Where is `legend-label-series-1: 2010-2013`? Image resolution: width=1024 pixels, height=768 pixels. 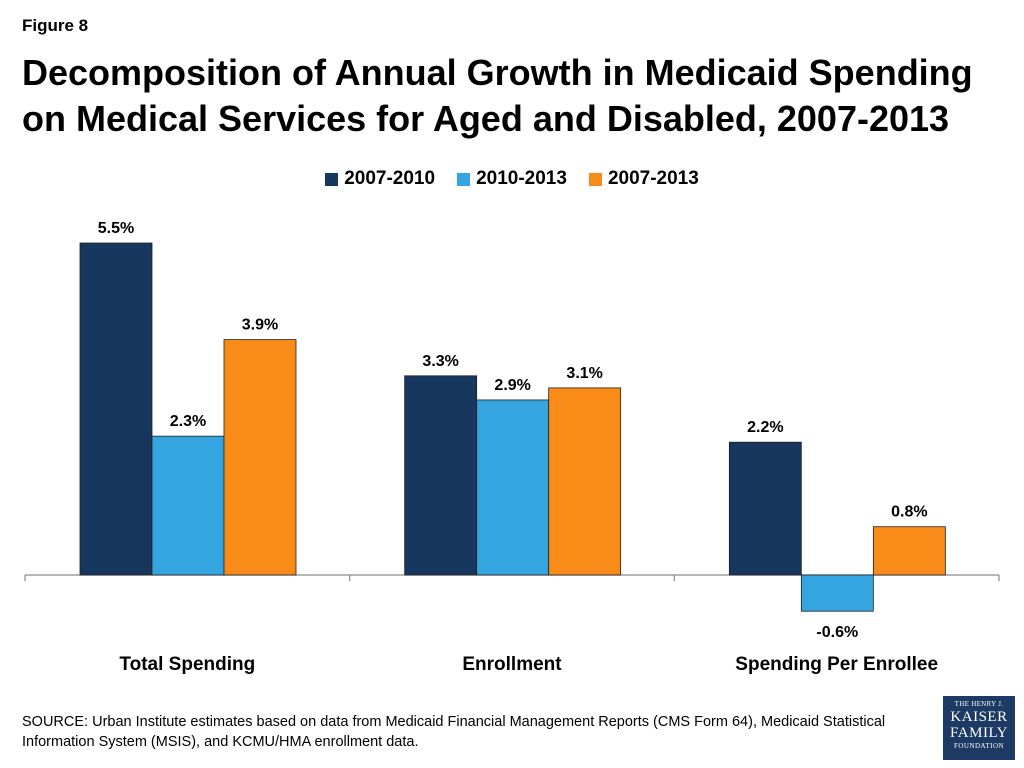
legend-label-series-1: 2010-2013 is located at coordinates (521, 178).